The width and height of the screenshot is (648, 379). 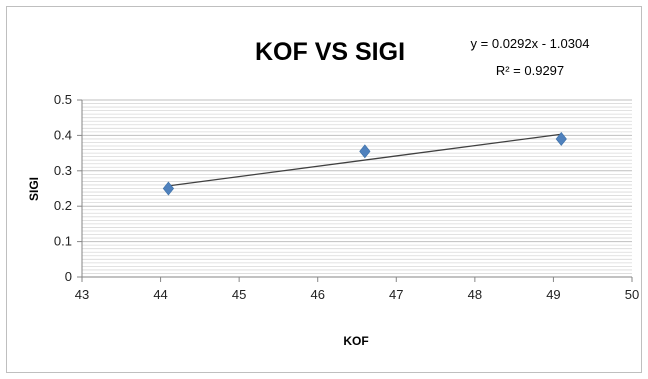 What do you see at coordinates (63, 241) in the screenshot?
I see `y-tick-label: 0.1` at bounding box center [63, 241].